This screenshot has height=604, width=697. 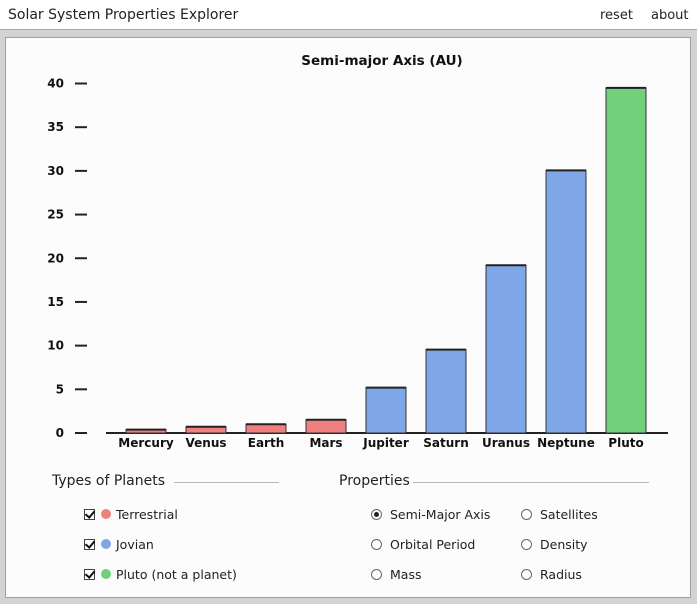 I want to click on reset-link: reset, so click(x=616, y=15).